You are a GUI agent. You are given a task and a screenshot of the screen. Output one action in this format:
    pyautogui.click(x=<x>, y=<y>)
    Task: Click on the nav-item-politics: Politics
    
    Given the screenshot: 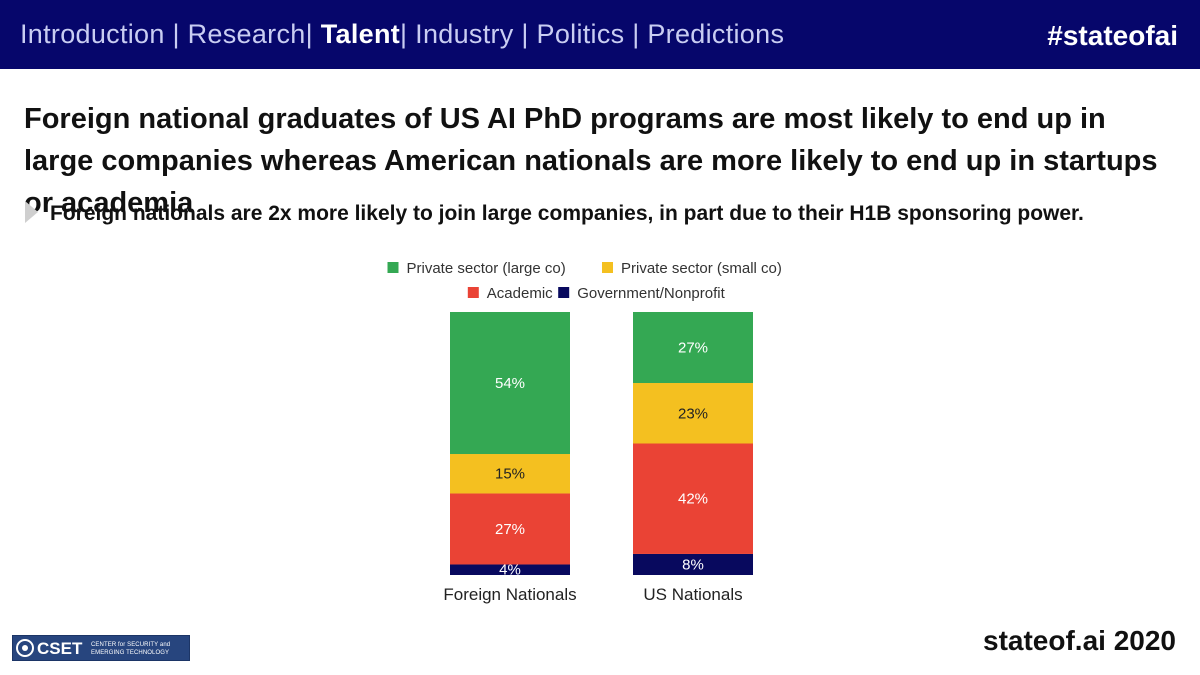 What is the action you would take?
    pyautogui.click(x=580, y=34)
    